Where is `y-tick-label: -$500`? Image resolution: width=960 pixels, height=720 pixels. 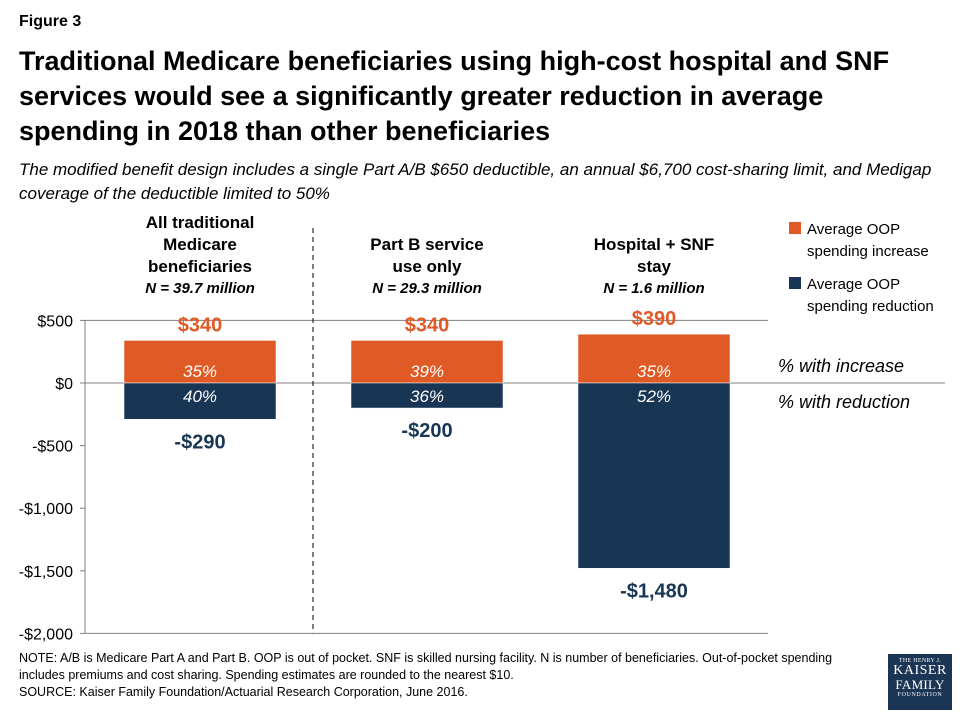 y-tick-label: -$500 is located at coordinates (52, 447).